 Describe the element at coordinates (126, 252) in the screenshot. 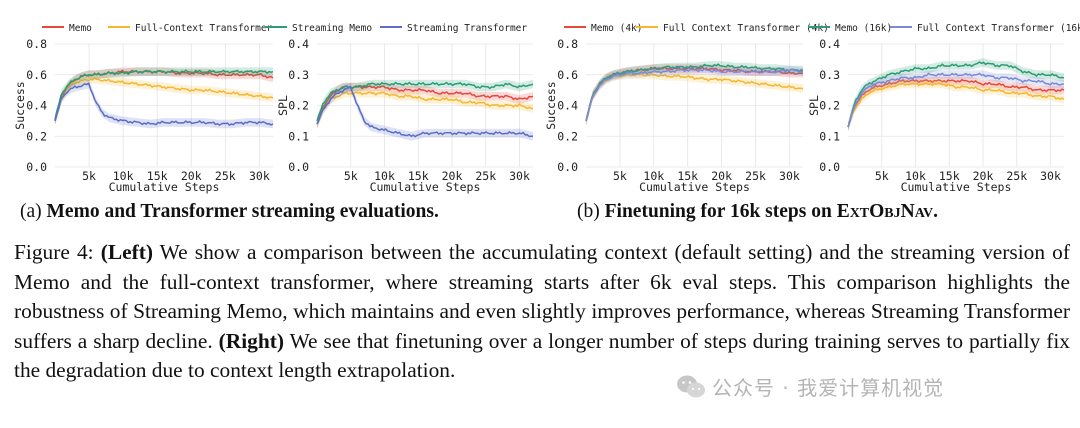

I see `caption-left-label: (Left)` at that location.